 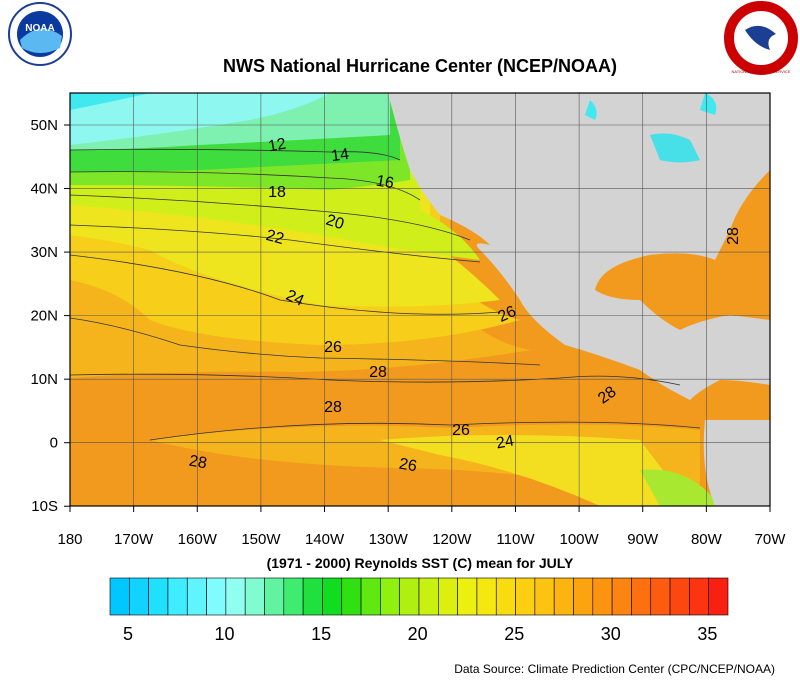 I want to click on colorbar-label: 20, so click(x=418, y=634).